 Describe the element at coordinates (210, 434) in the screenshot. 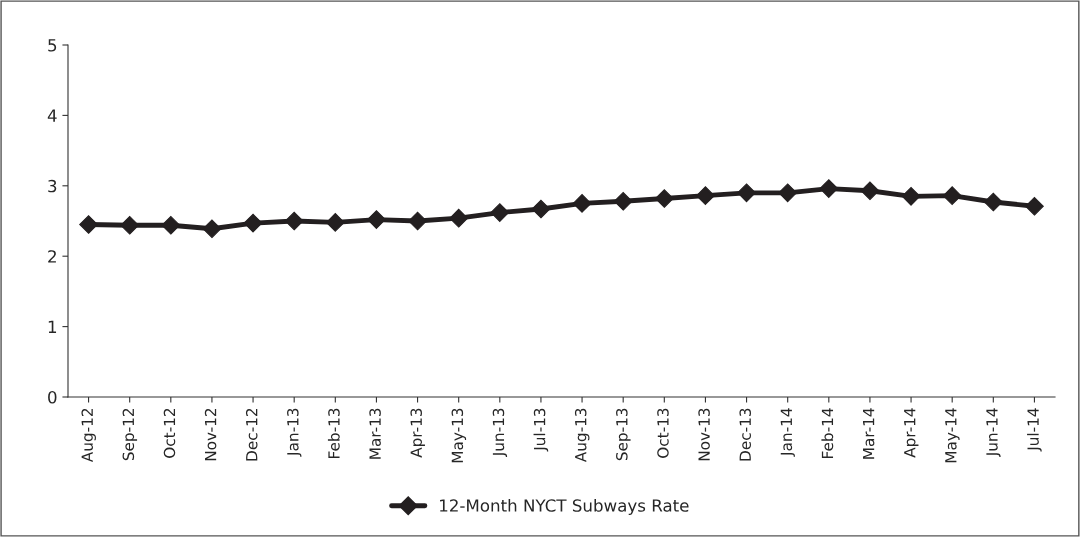

I see `x-tick-label: Nov-12` at that location.